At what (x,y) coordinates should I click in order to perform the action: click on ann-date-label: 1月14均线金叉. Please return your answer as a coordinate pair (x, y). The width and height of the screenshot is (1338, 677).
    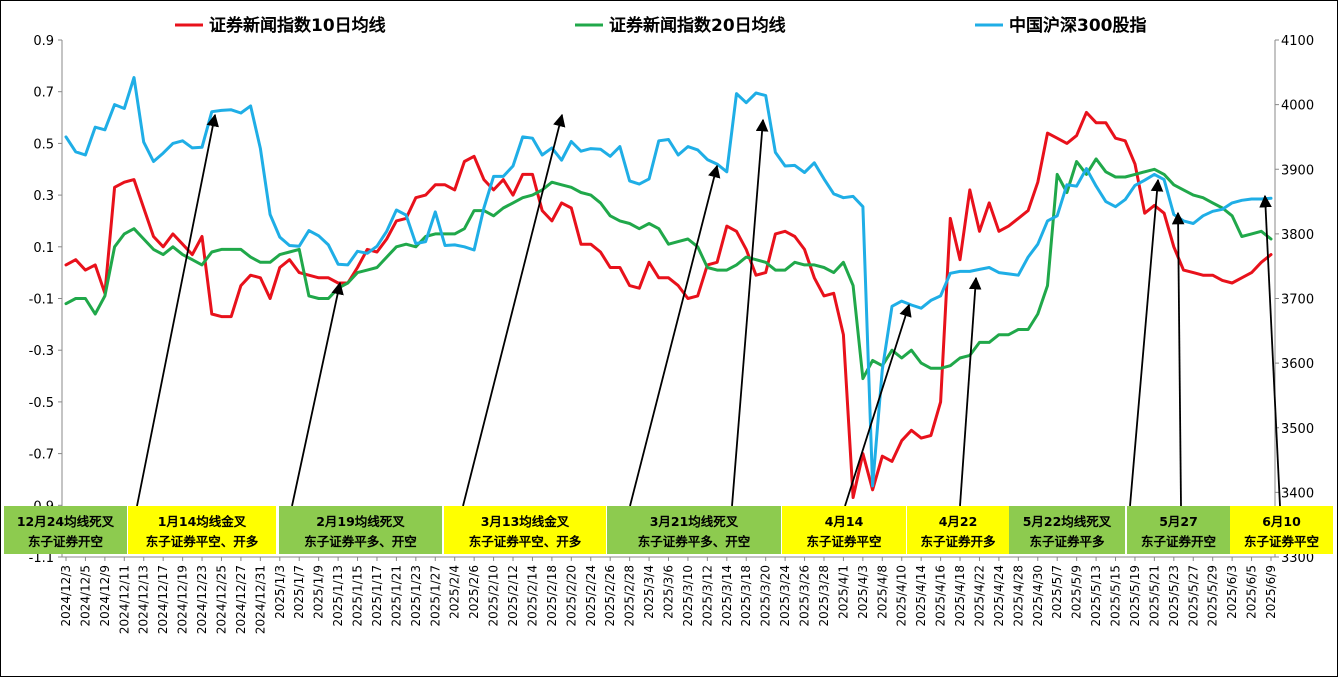
    Looking at the image, I should click on (202, 521).